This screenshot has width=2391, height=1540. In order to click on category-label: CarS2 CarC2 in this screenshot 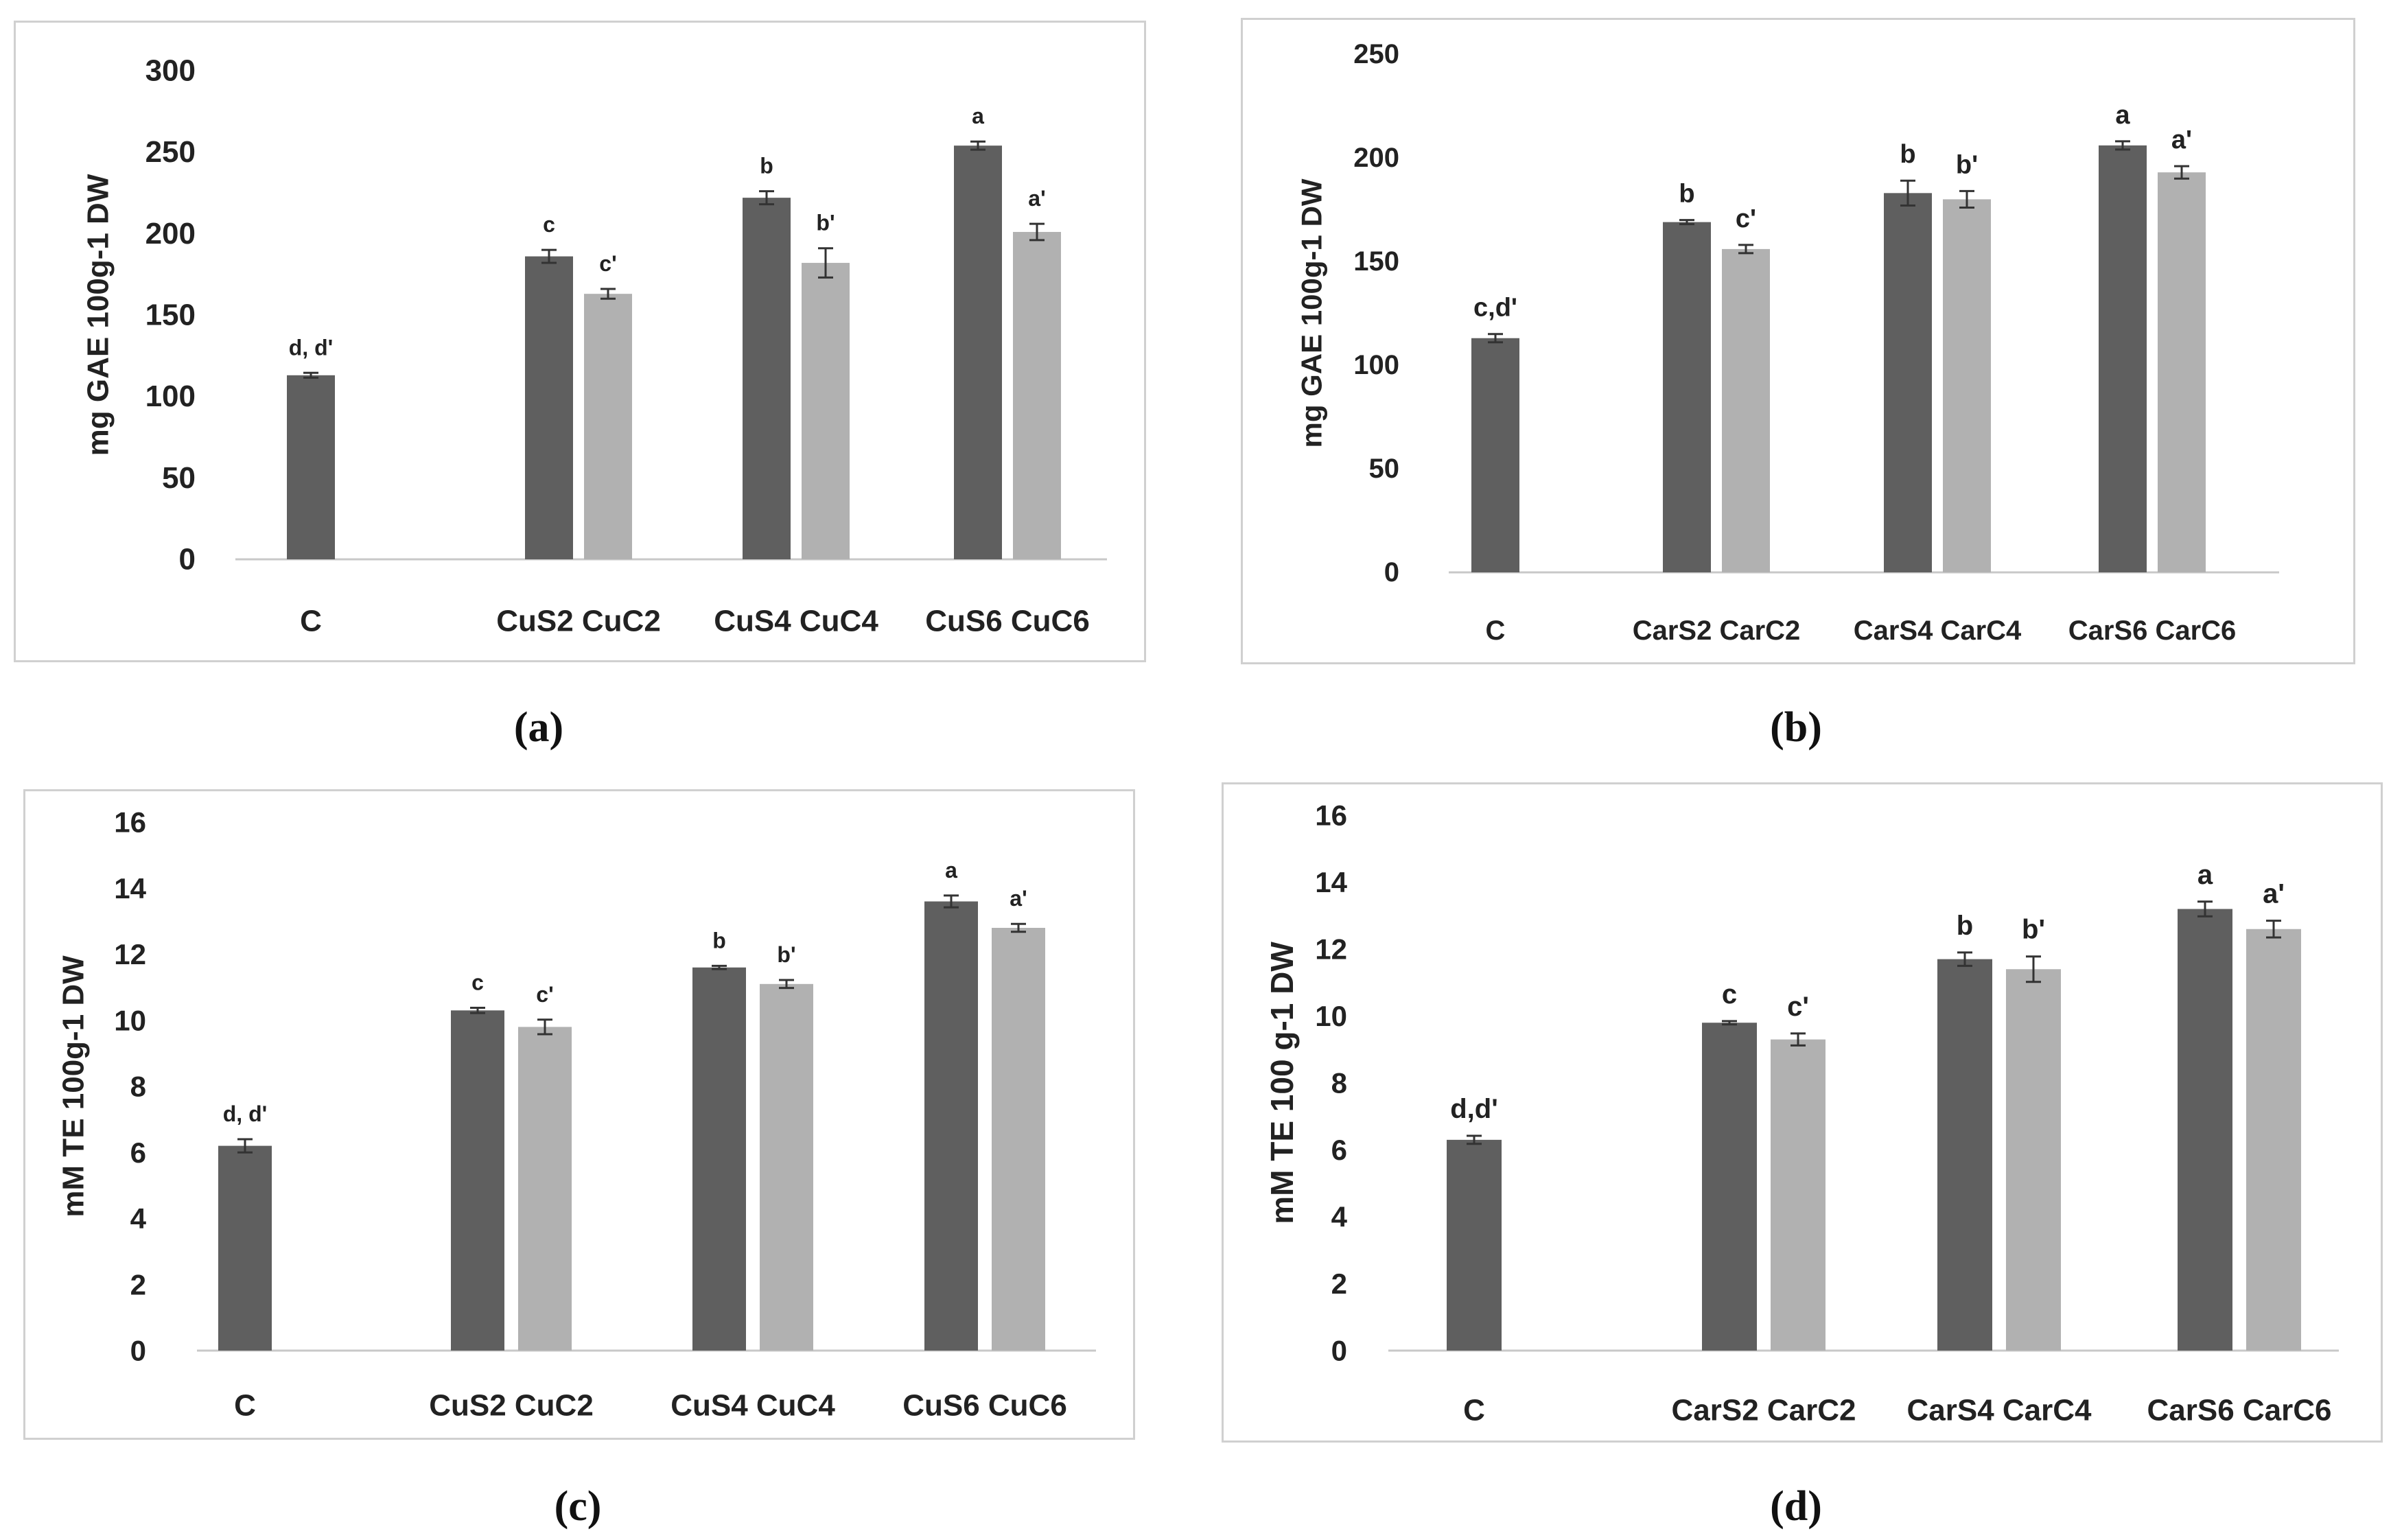, I will do `click(1717, 631)`.